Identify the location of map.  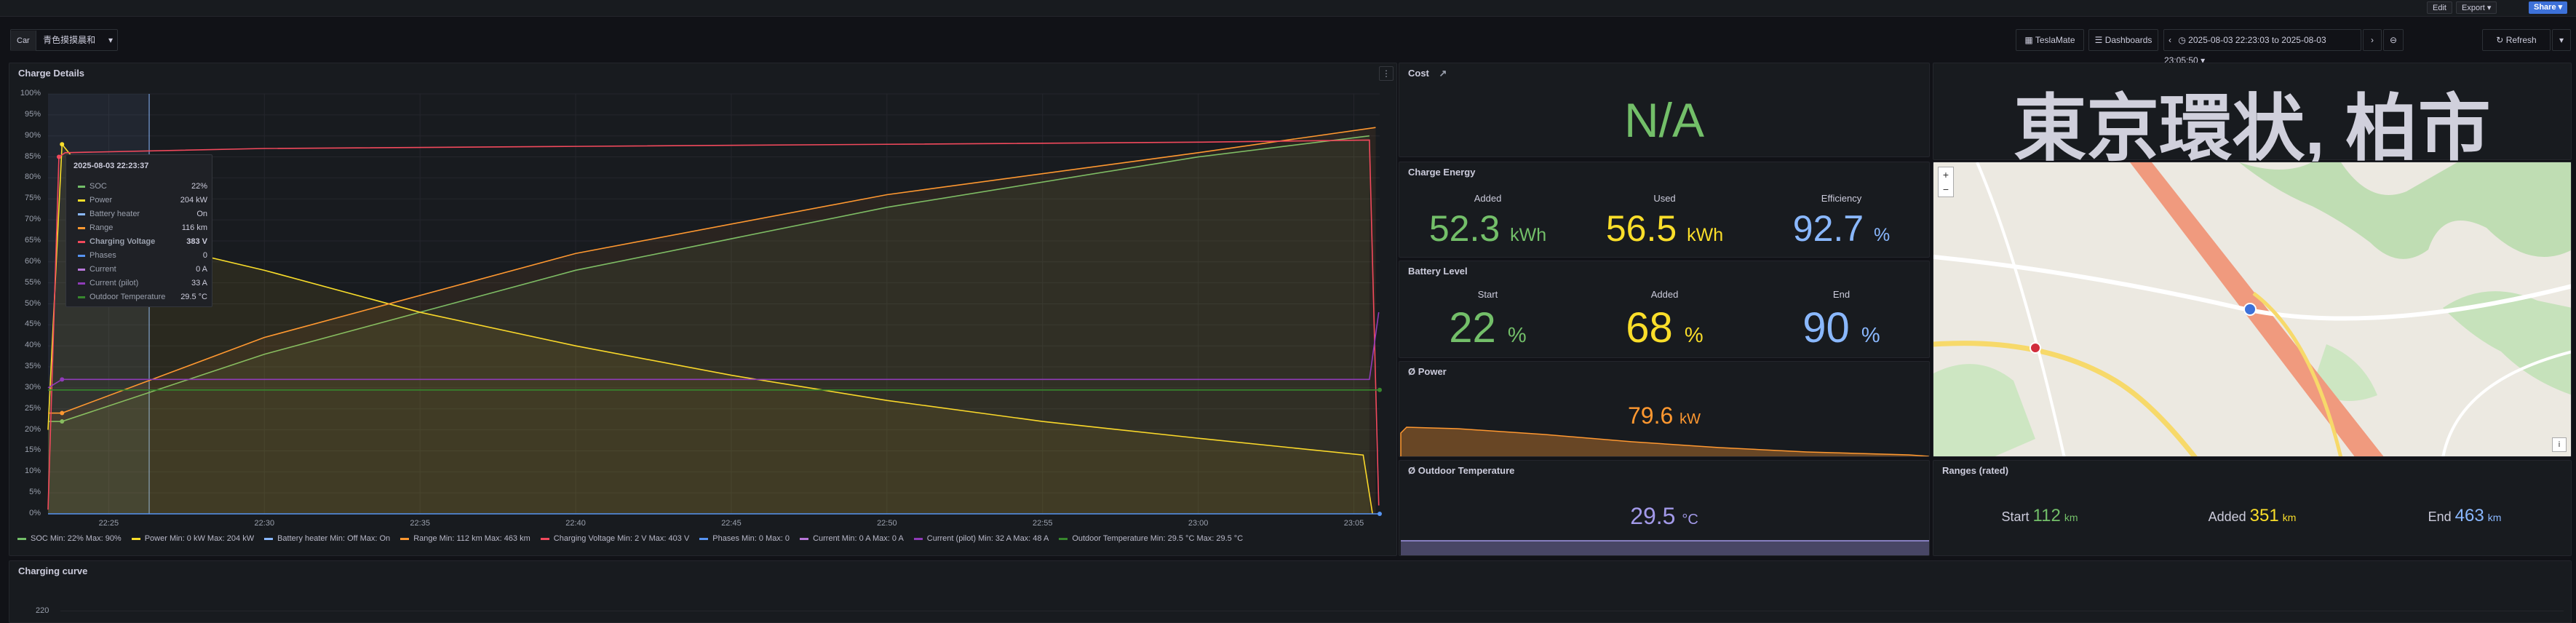
(2252, 309).